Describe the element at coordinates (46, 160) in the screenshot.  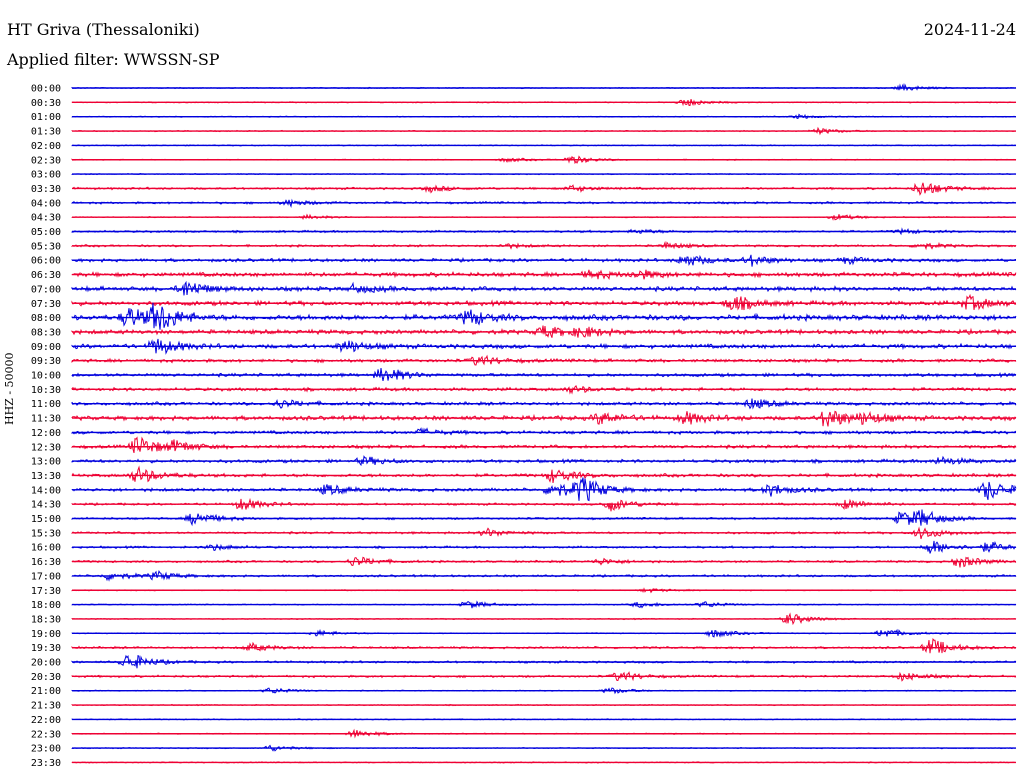
I see `time-tick-label: 02:30` at that location.